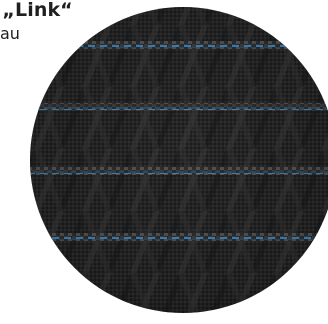  I want to click on product-title: g „Link“, so click(36, 10).